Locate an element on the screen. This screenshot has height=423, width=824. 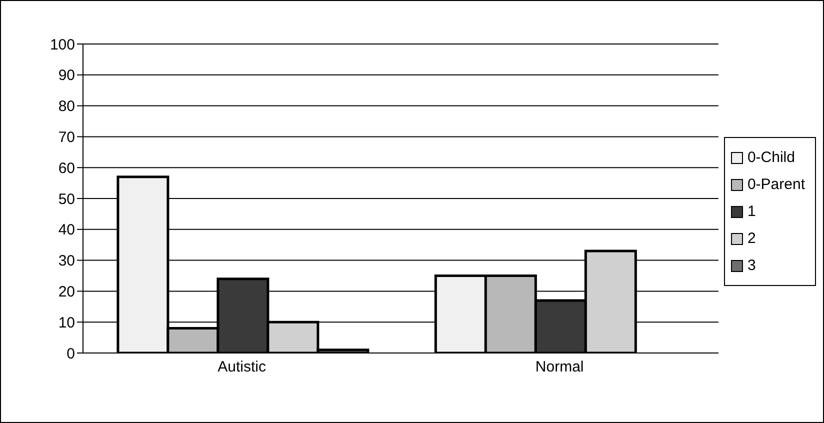
y-tick-label: 40 is located at coordinates (66, 230).